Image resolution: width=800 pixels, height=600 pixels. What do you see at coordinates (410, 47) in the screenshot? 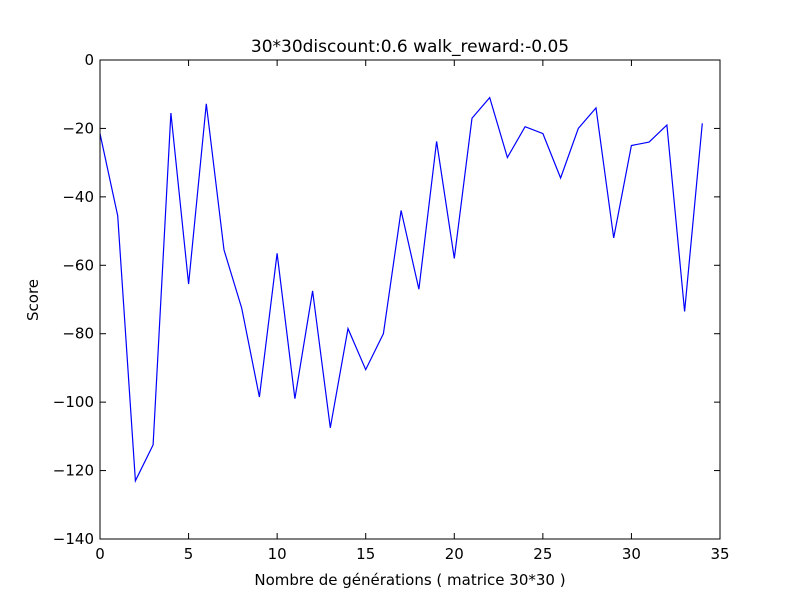
I see `chart-title: 30*30discount:0.6 walk_reward:-0.05` at bounding box center [410, 47].